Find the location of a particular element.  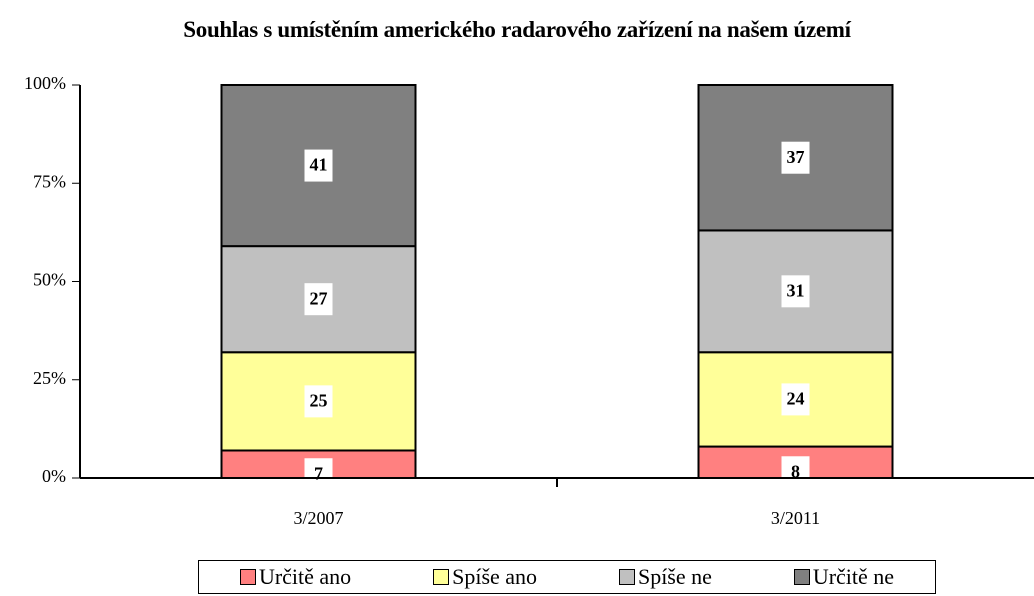

y-tick-label: 25% is located at coordinates (49, 378).